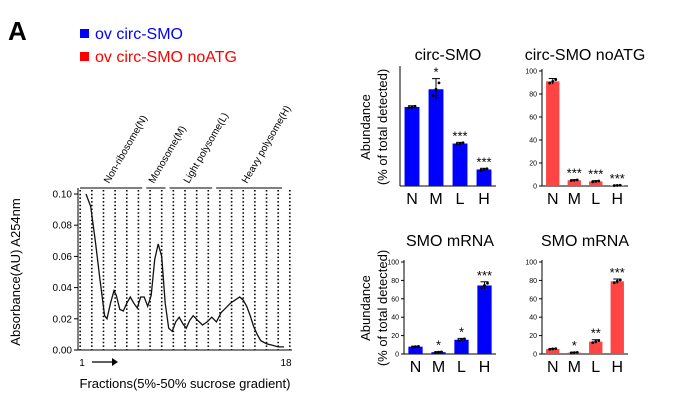  Describe the element at coordinates (184, 270) in the screenshot. I see `absorbance-line` at that location.